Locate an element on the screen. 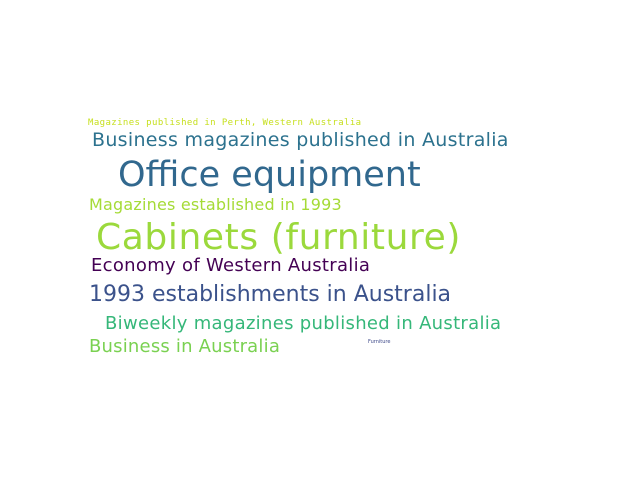 The width and height of the screenshot is (640, 480). cloud-word: 1993 establishments in Australia is located at coordinates (270, 294).